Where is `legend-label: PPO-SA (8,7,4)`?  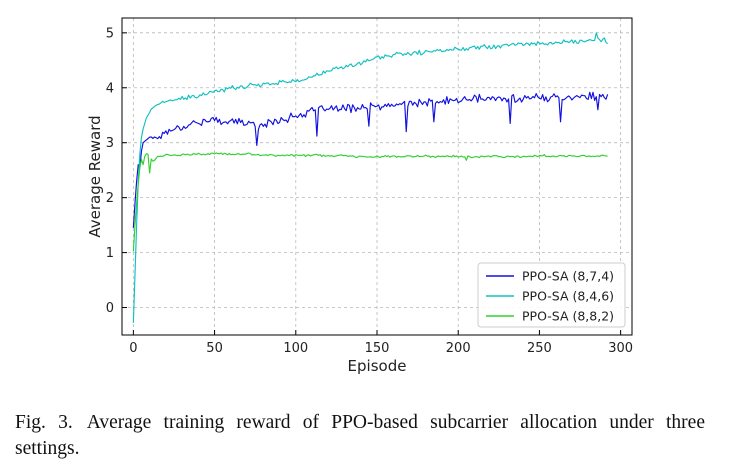
legend-label: PPO-SA (8,7,4) is located at coordinates (568, 276).